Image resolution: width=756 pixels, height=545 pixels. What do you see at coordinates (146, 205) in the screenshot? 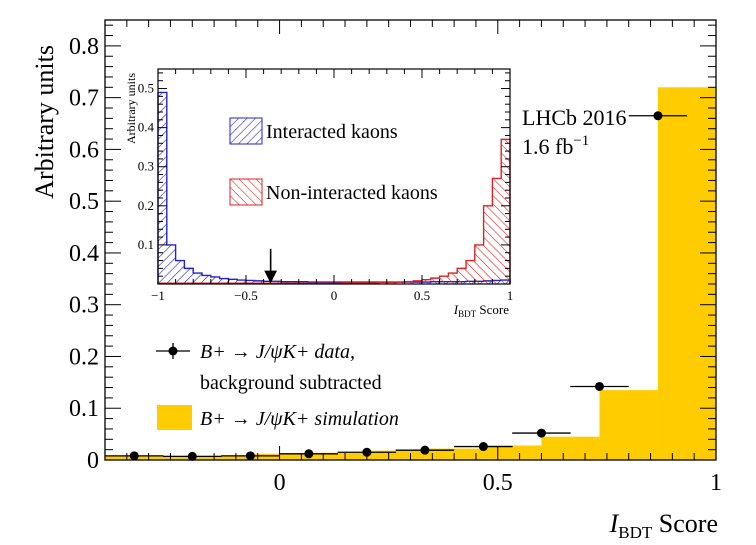
I see `inset-y-tick-label: 0.2` at bounding box center [146, 205].